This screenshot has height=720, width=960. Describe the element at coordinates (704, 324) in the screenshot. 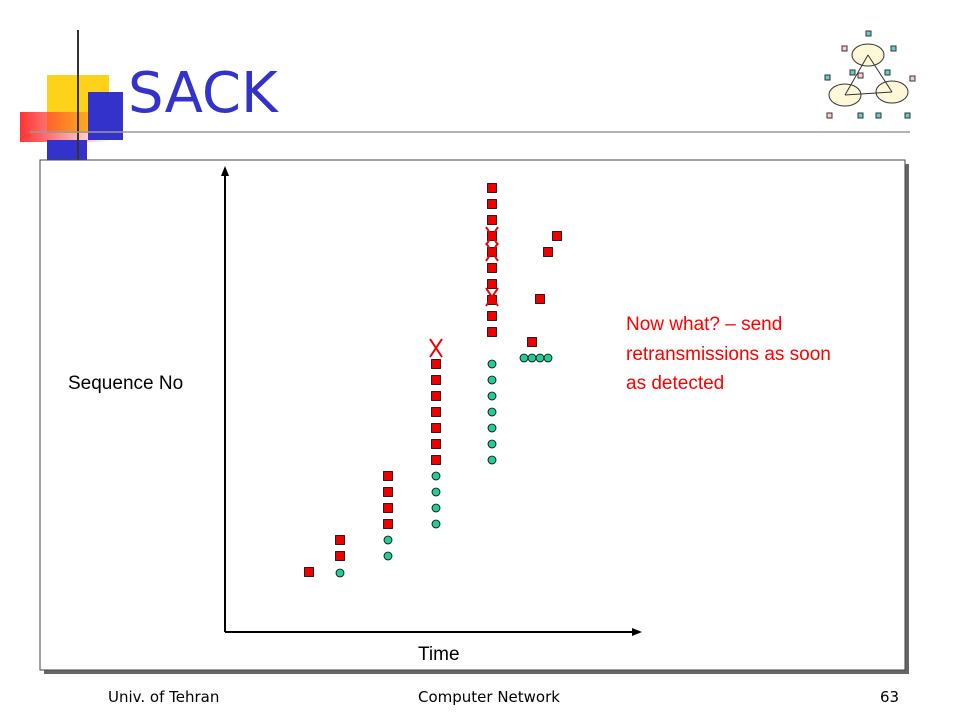

I see `note-line: Now what? – send` at that location.